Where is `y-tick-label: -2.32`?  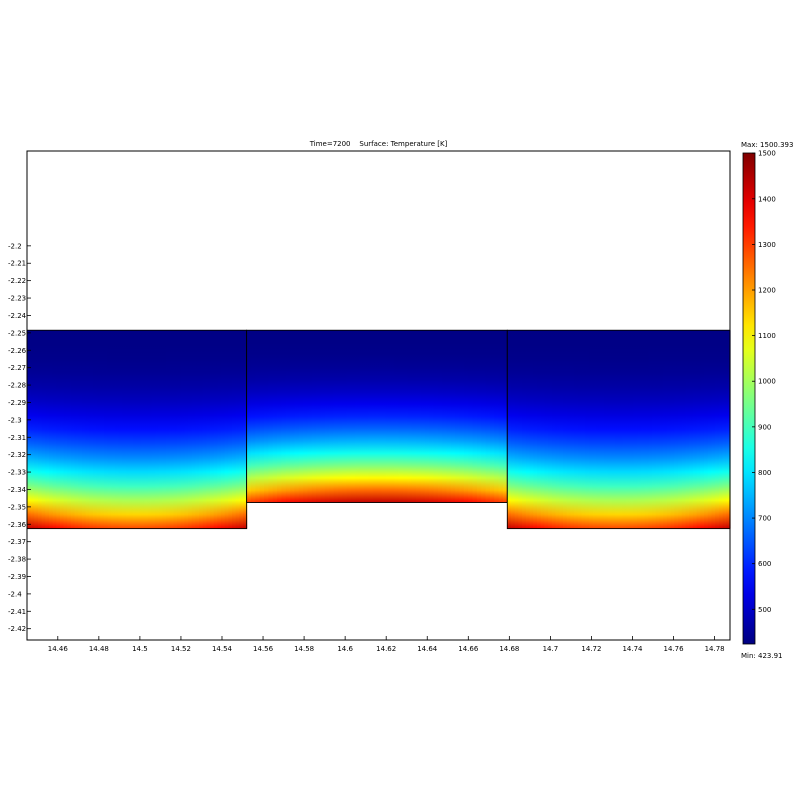 y-tick-label: -2.32 is located at coordinates (17, 455).